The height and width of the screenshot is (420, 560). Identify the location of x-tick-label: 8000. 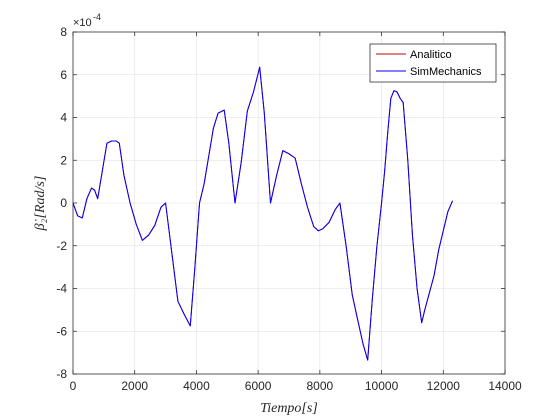
(320, 386).